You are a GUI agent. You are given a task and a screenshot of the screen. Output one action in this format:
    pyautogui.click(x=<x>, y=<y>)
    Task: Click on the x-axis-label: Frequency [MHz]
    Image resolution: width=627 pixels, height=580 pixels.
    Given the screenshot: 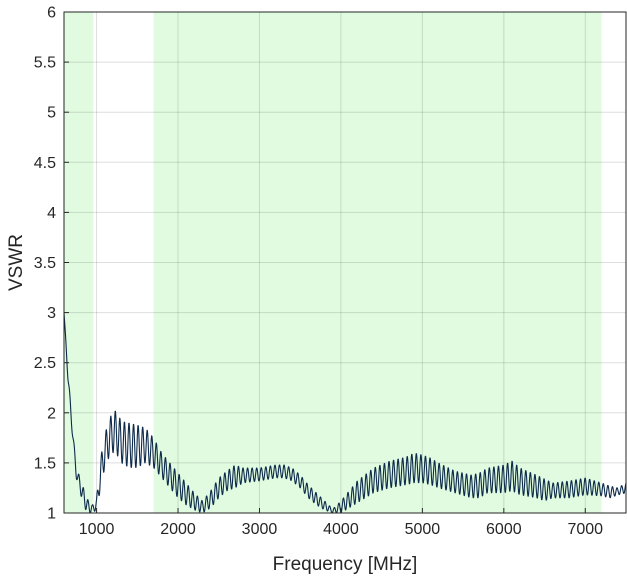 What is the action you would take?
    pyautogui.click(x=345, y=564)
    